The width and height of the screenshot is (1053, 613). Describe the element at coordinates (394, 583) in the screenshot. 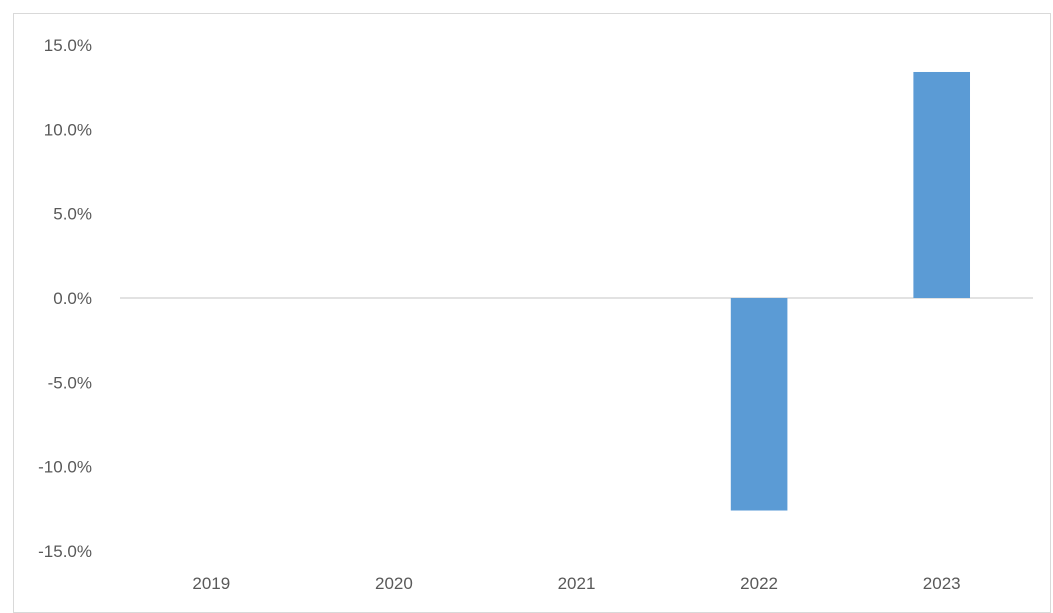

I see `x-tick-label: 2020` at that location.